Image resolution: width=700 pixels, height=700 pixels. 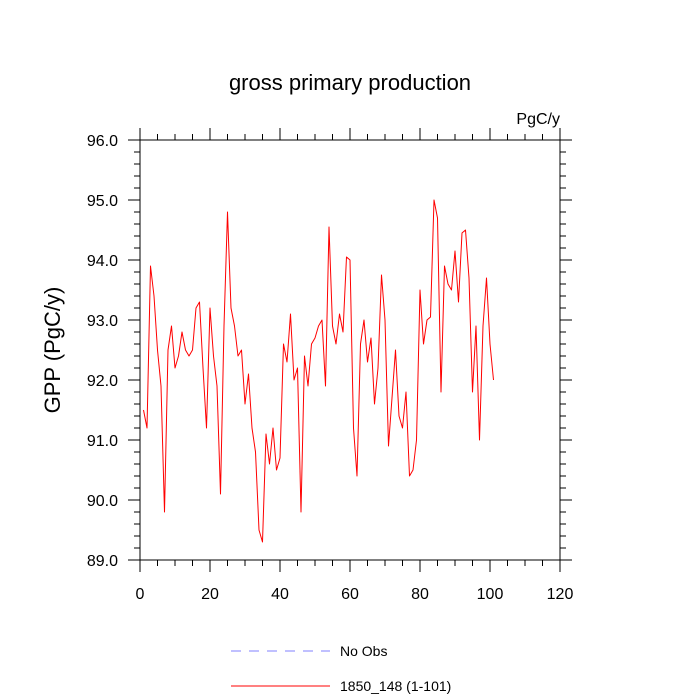 I want to click on y-tick-label: 96.0, so click(x=102, y=141).